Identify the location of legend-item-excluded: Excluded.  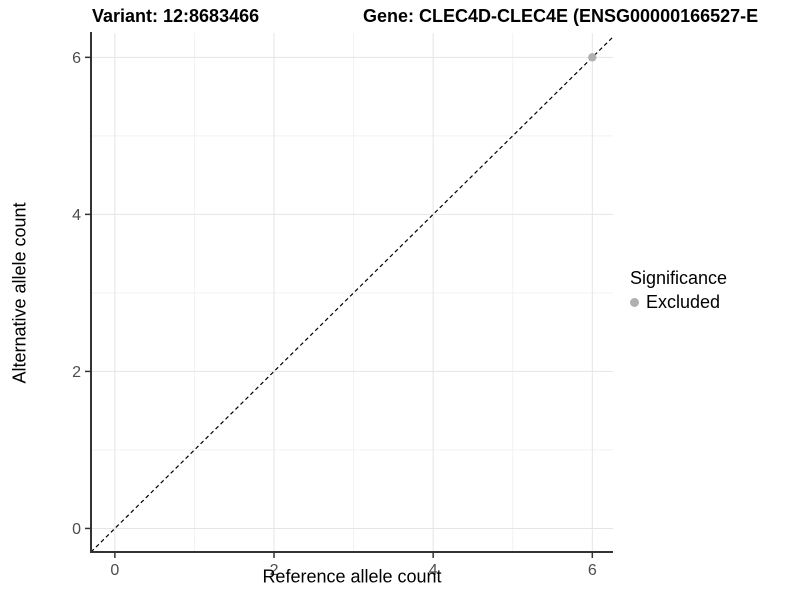
(678, 302).